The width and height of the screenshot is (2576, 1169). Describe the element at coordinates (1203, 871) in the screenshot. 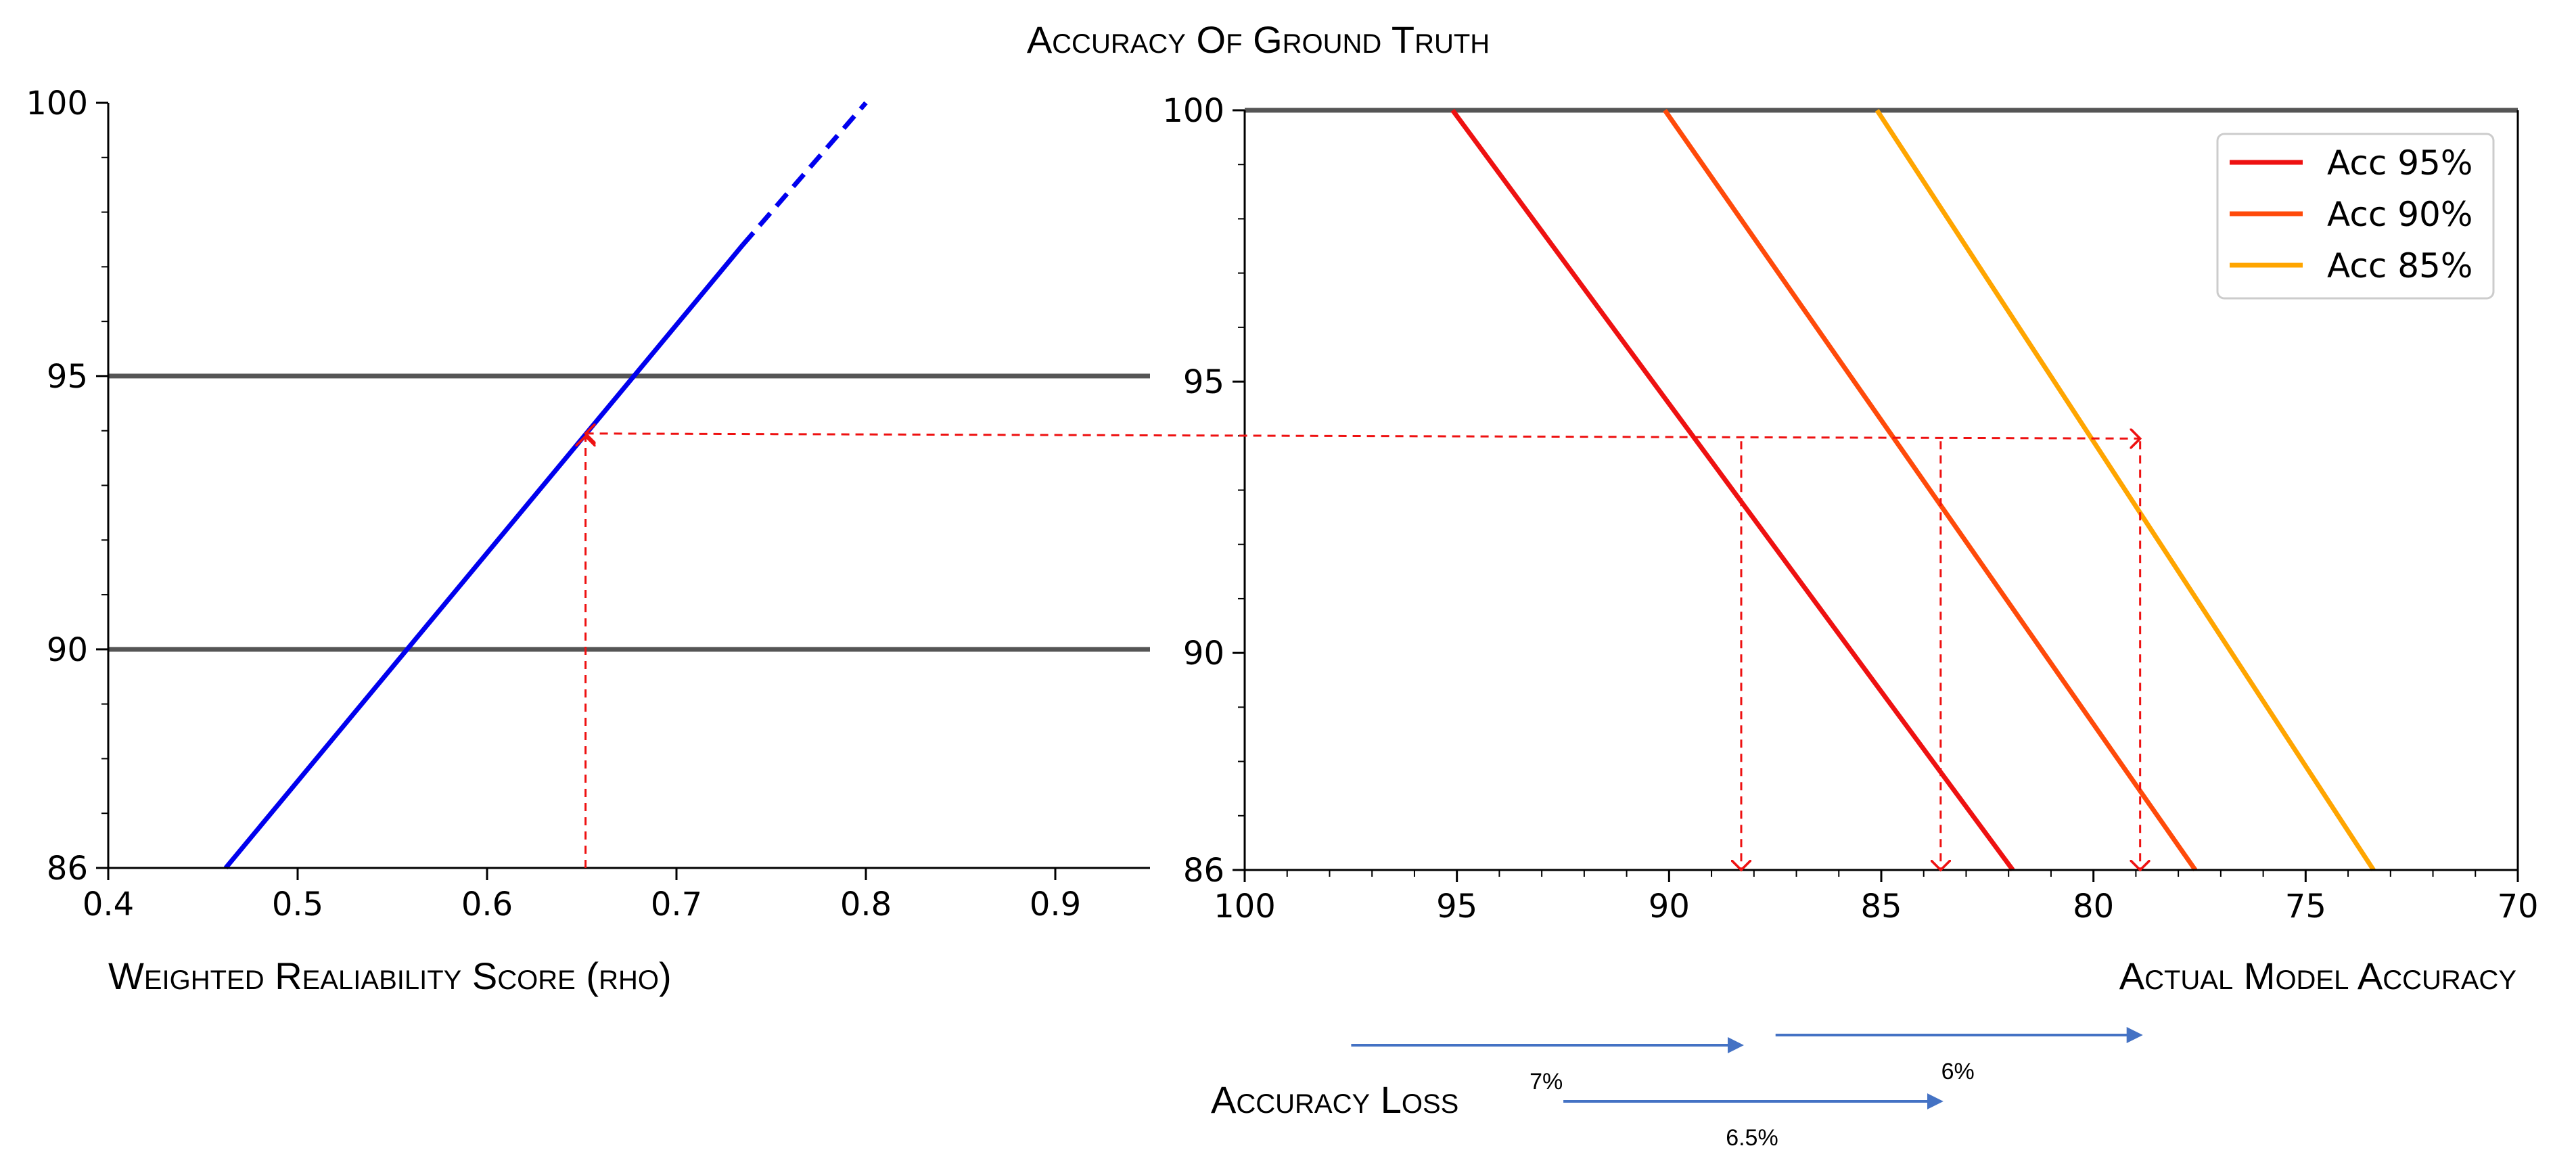

I see `right-y-tick-label: 86` at that location.